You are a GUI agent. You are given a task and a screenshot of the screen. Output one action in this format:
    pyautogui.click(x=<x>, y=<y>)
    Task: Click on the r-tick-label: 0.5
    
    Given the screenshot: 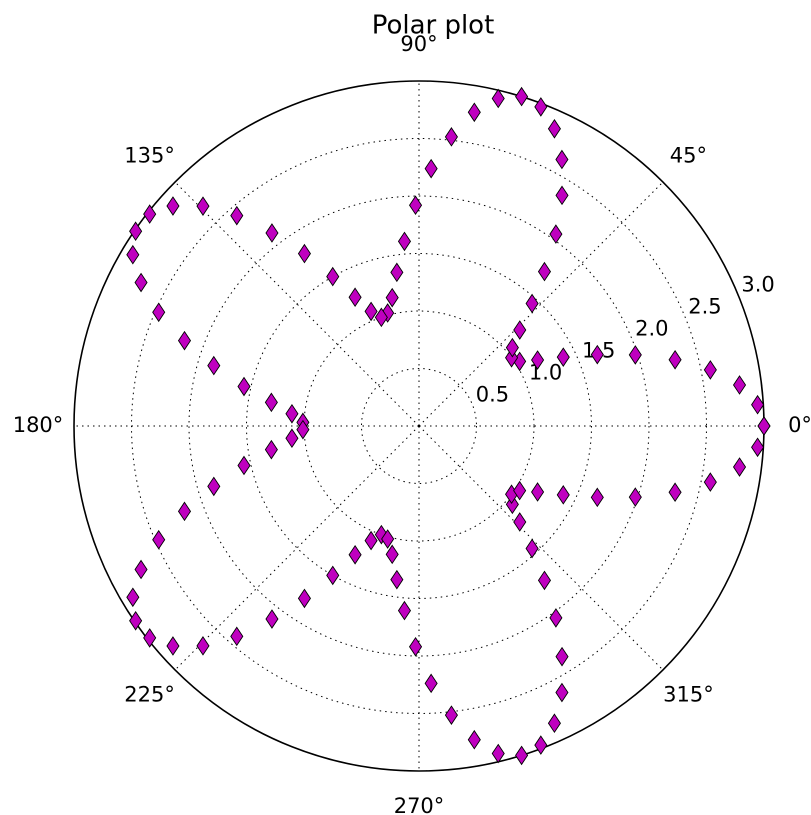 What is the action you would take?
    pyautogui.click(x=492, y=395)
    